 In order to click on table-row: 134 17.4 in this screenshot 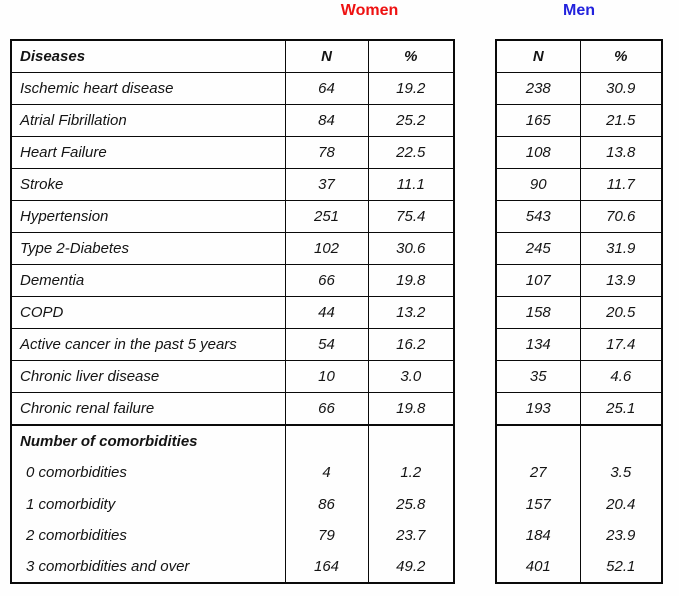, I will do `click(579, 344)`.